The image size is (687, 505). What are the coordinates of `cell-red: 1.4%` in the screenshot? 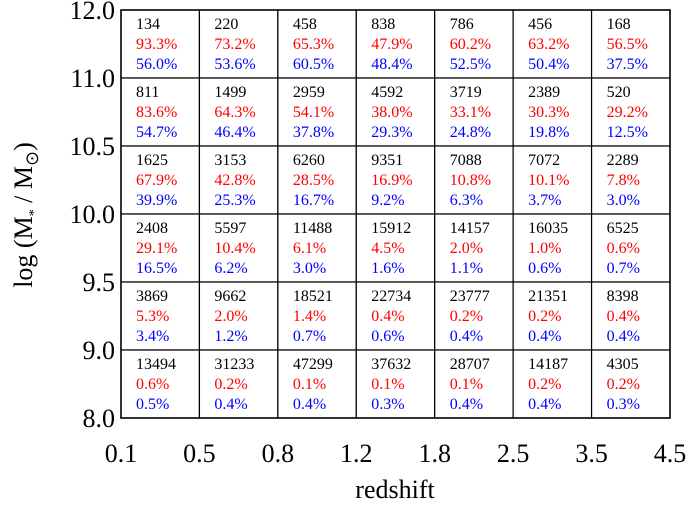 It's located at (309, 316).